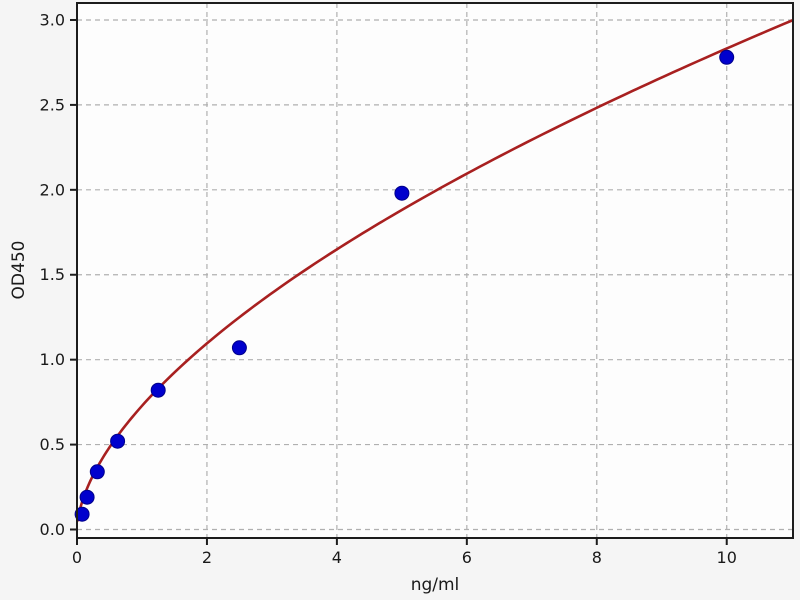  I want to click on y-tick-label: 2.0, so click(52, 189).